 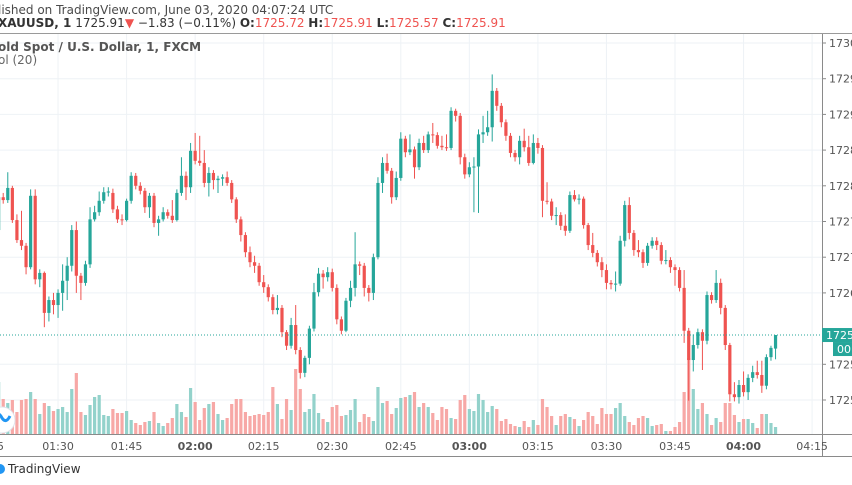 I want to click on low-value: 1725.57, so click(x=414, y=23).